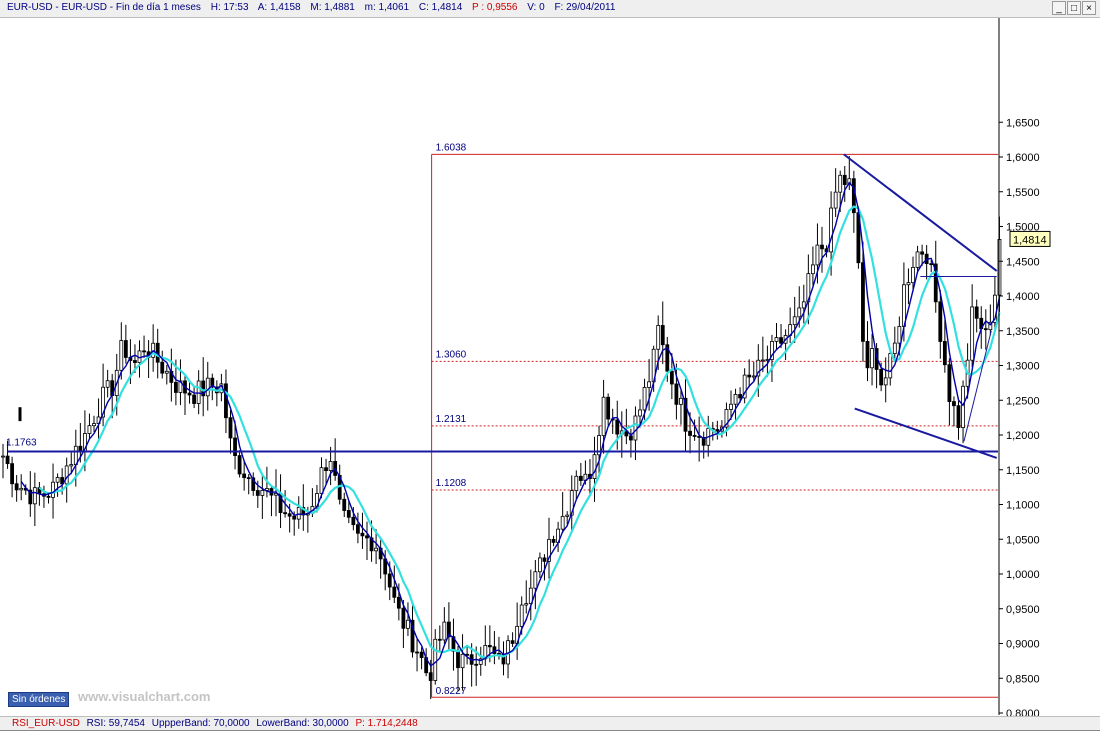 Image resolution: width=1100 pixels, height=748 pixels. I want to click on y-tick-label: 1,2500, so click(1023, 401).